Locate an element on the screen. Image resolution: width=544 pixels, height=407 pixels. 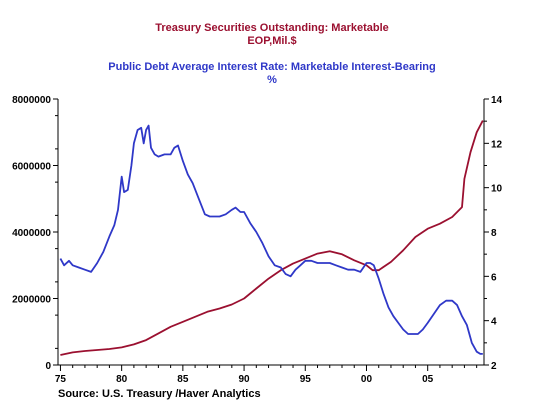
x-axis-tick-label: 05 is located at coordinates (428, 379).